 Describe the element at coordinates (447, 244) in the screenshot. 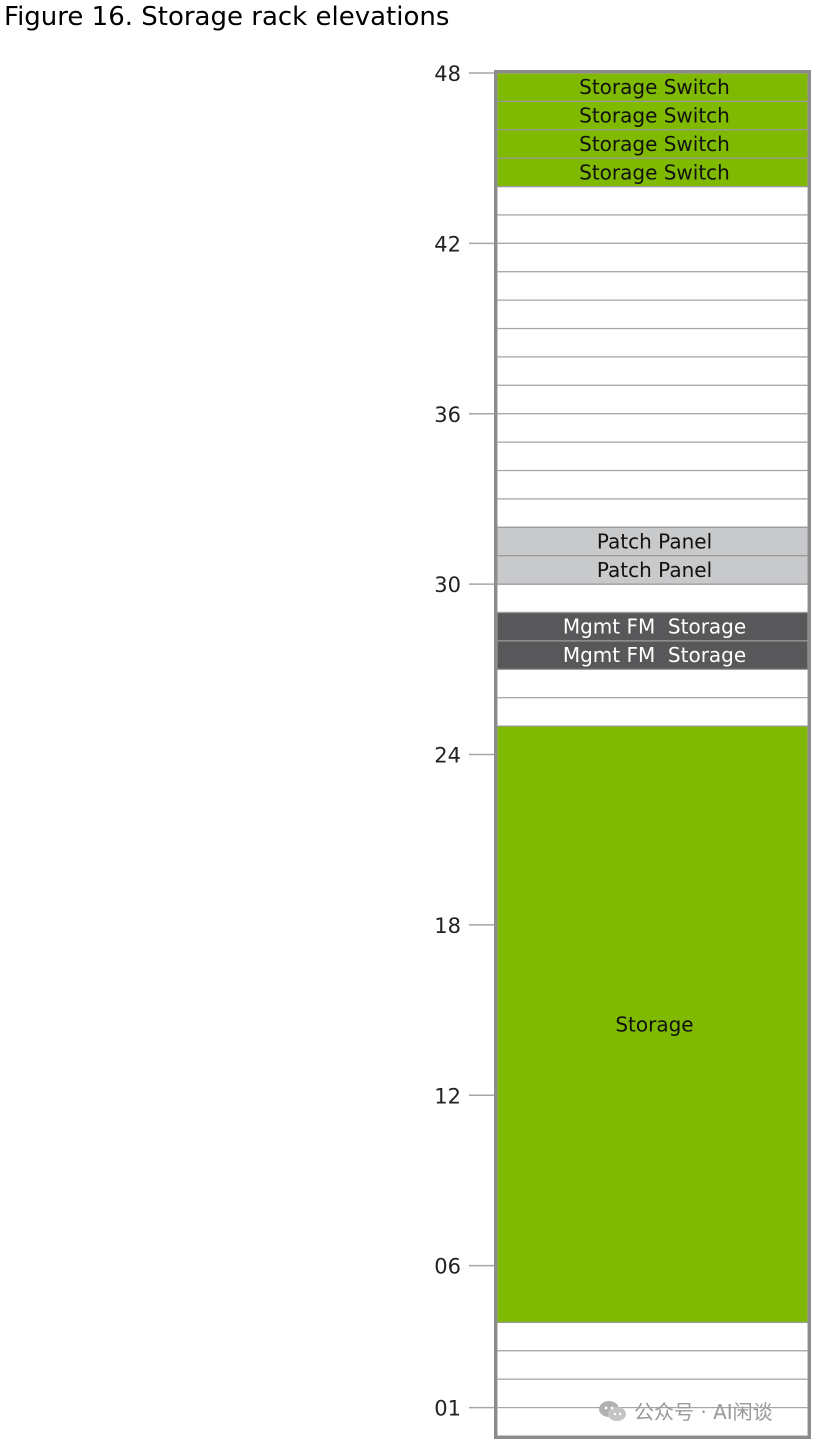

I see `unit-tick-label: 42` at that location.